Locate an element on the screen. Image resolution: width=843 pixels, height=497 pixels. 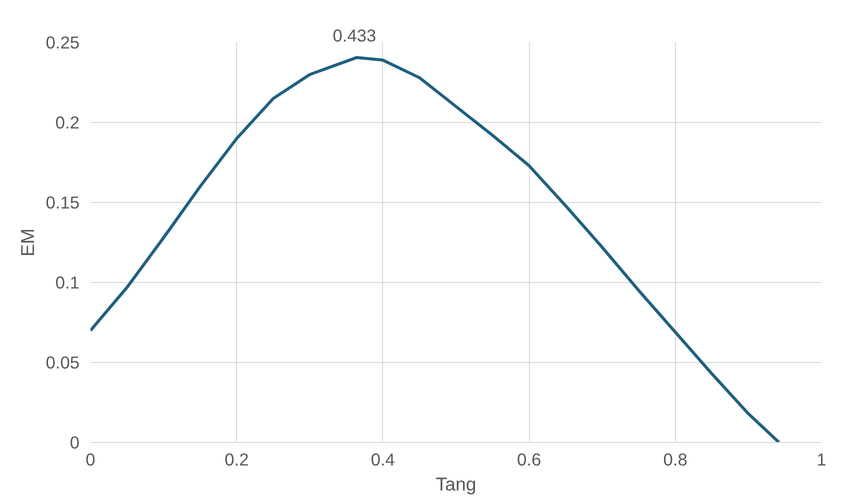
x-tick-label: 0.8 is located at coordinates (675, 460).